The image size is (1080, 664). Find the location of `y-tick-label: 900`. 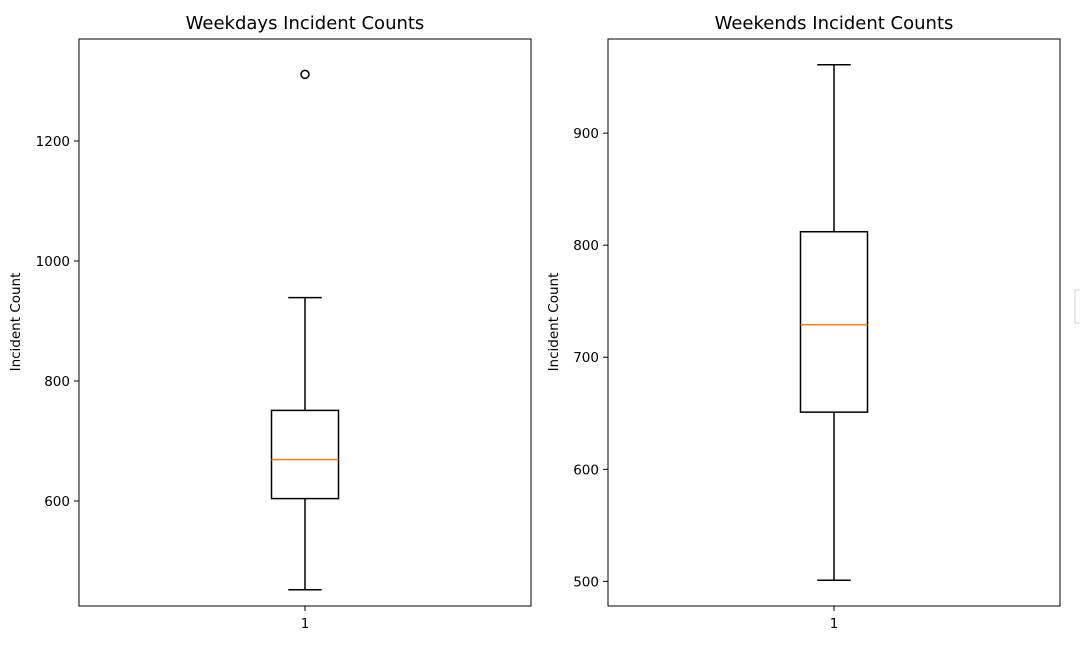

y-tick-label: 900 is located at coordinates (586, 134).